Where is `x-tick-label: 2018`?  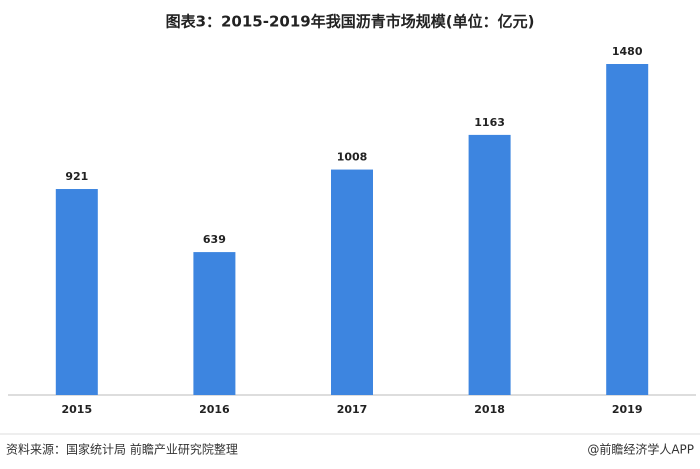
x-tick-label: 2018 is located at coordinates (489, 409).